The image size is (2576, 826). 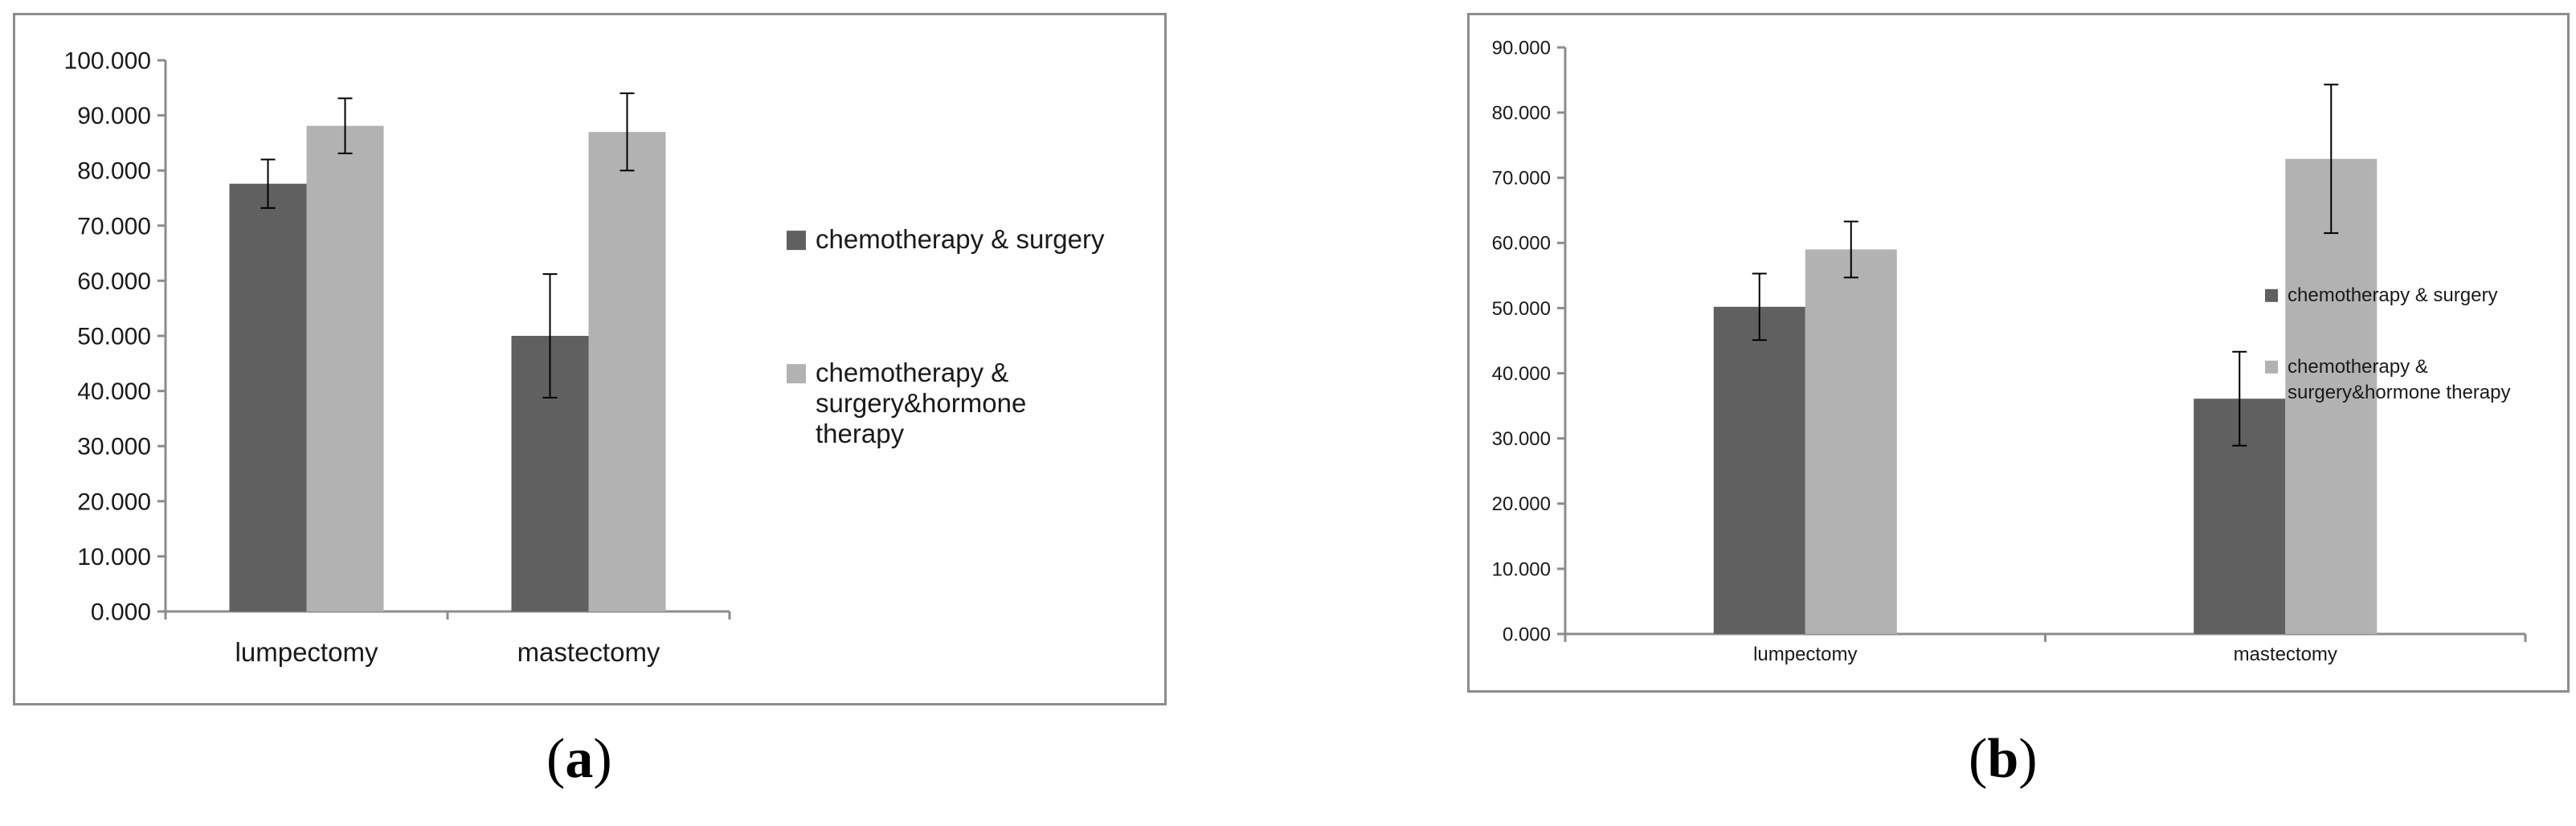 I want to click on y-tick-label-a: 40.000, so click(x=114, y=392).